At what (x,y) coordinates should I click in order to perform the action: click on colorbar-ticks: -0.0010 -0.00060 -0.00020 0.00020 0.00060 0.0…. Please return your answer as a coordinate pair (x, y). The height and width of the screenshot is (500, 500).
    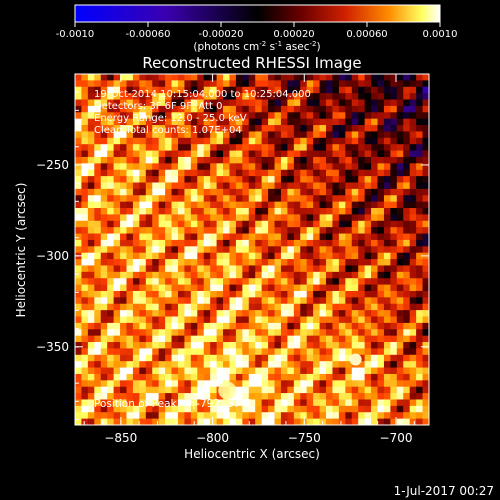
    Looking at the image, I should click on (257, 31).